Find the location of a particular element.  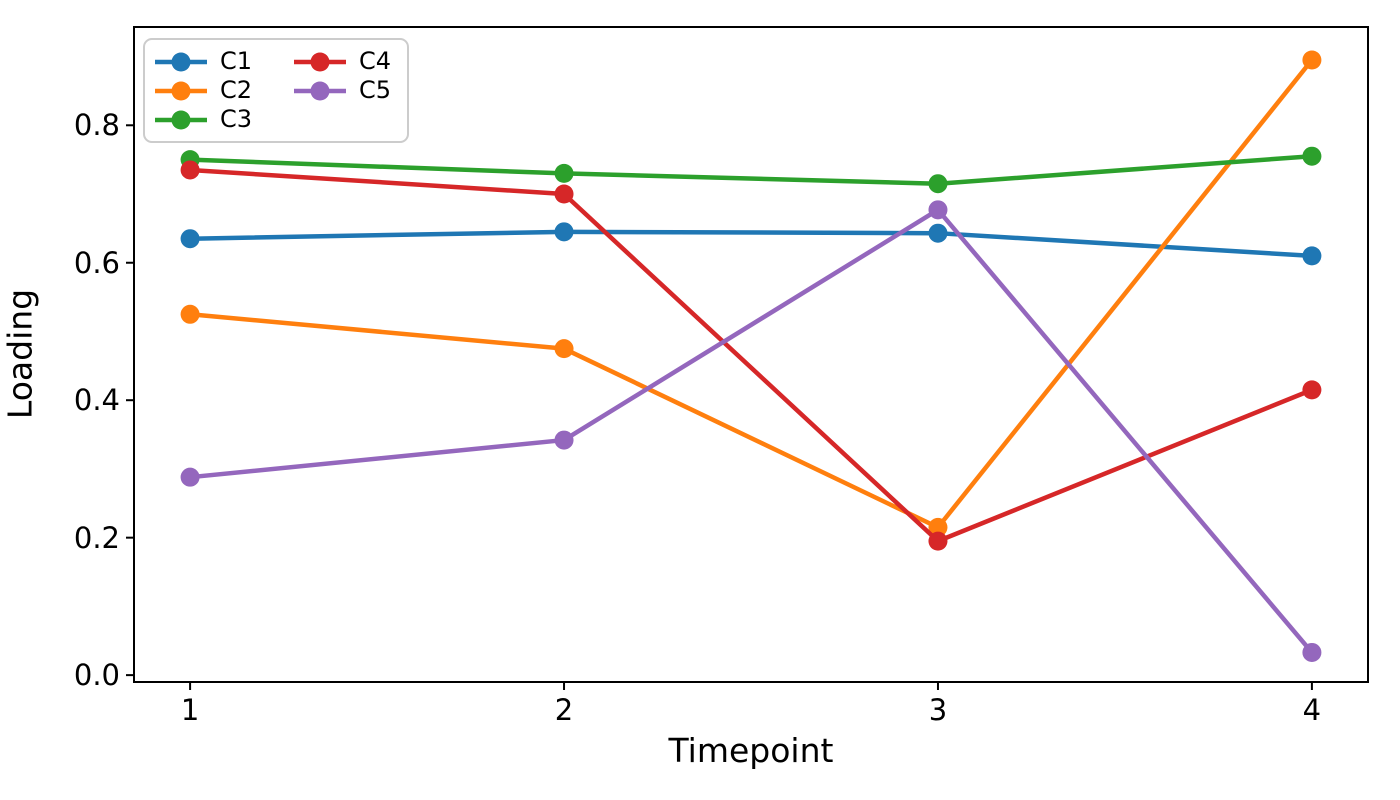

series-line-C1 is located at coordinates (751, 244).